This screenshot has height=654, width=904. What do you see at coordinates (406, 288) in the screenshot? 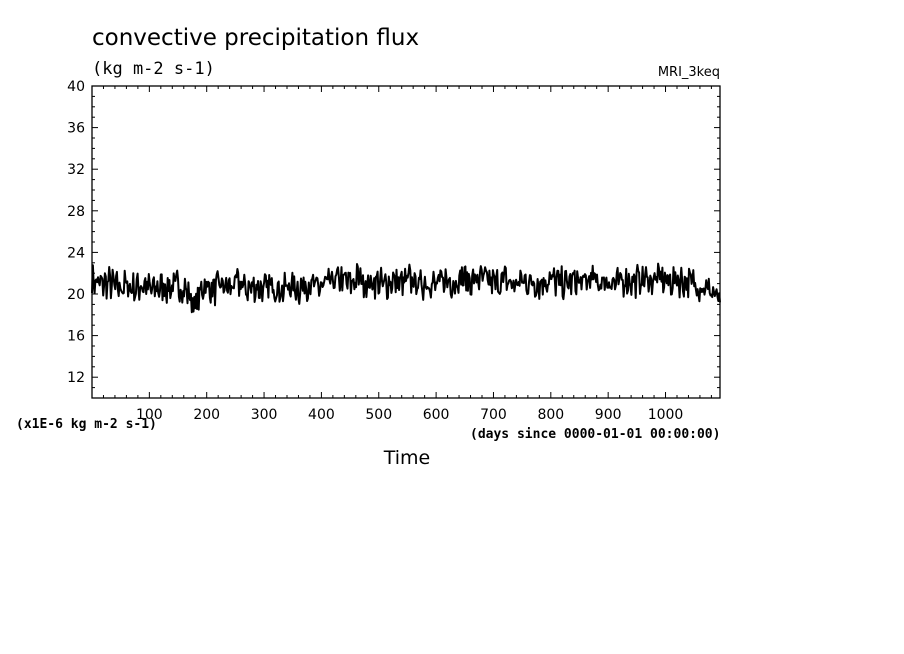
I see `series-line` at bounding box center [406, 288].